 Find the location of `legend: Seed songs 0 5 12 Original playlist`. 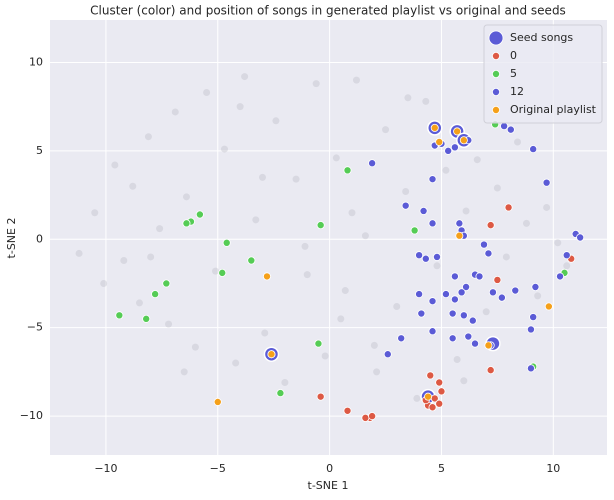

legend: Seed songs 0 5 12 Original playlist is located at coordinates (543, 74).